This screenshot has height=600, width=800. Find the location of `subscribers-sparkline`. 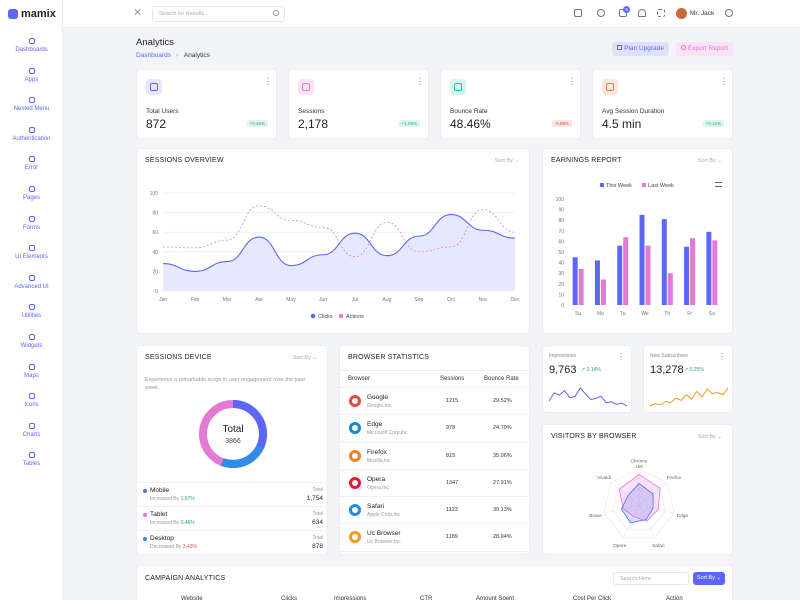

subscribers-sparkline is located at coordinates (689, 397).